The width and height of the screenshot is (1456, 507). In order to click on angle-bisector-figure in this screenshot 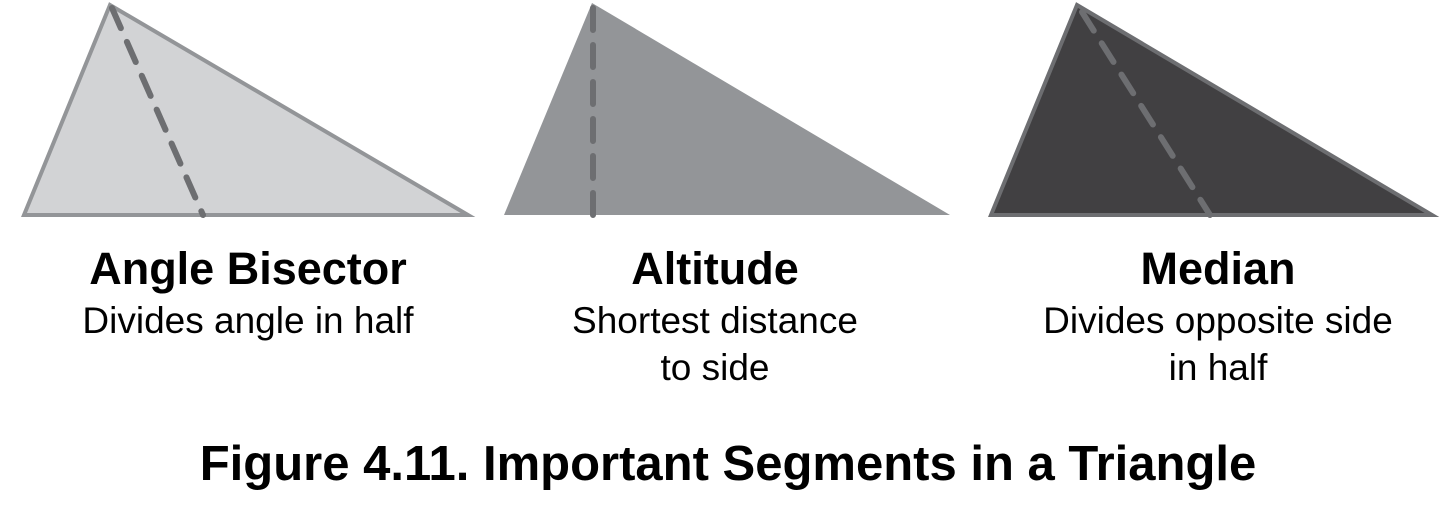, I will do `click(248, 110)`.